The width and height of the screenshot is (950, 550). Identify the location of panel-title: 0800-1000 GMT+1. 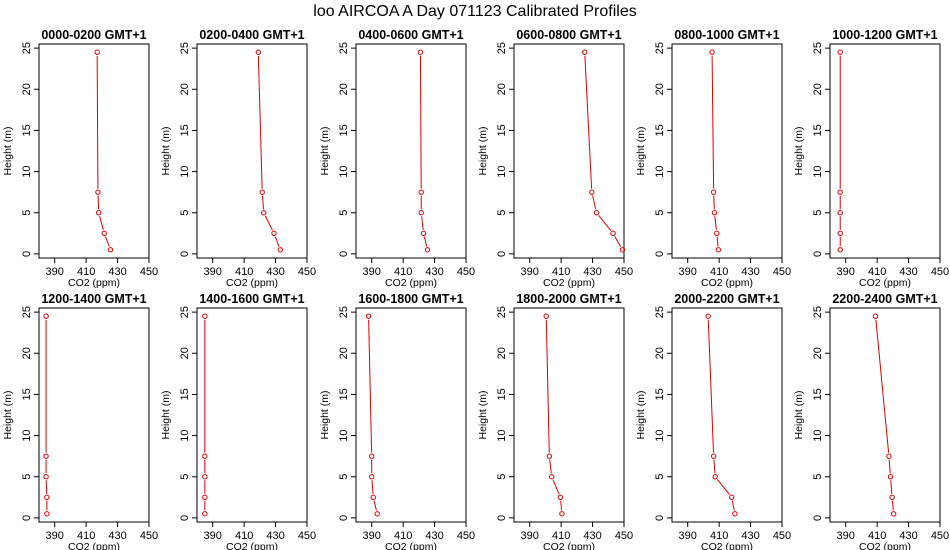
(726, 35).